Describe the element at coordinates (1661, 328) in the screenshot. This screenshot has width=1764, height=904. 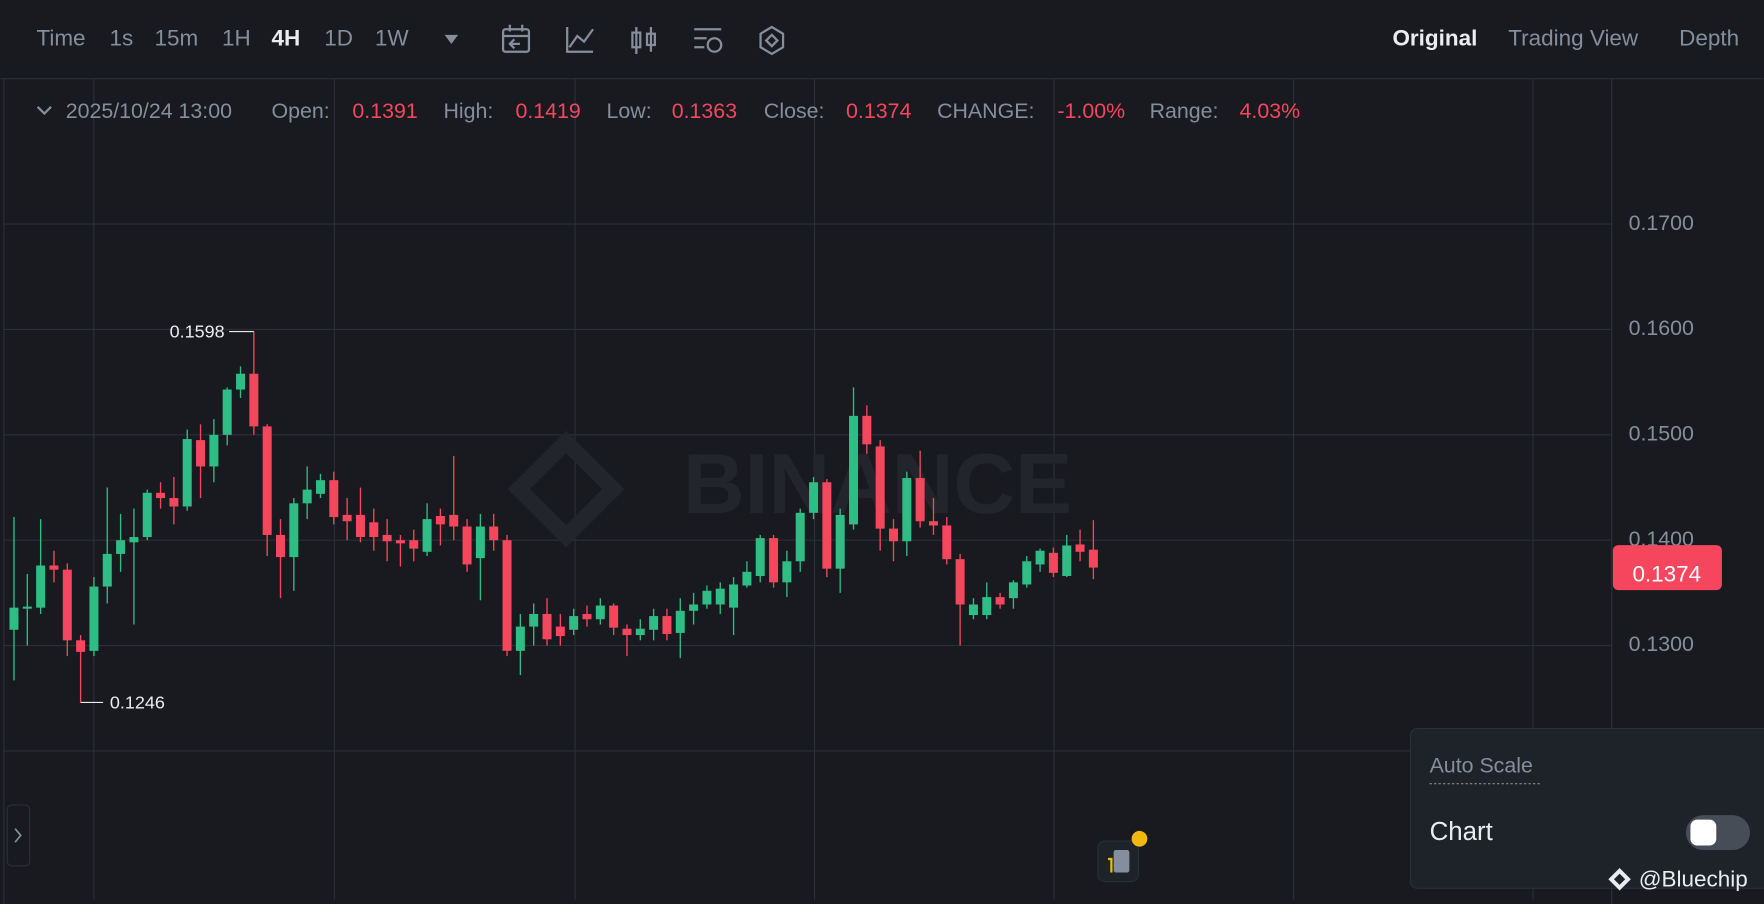
I see `y-tick-label: 0.1600` at that location.